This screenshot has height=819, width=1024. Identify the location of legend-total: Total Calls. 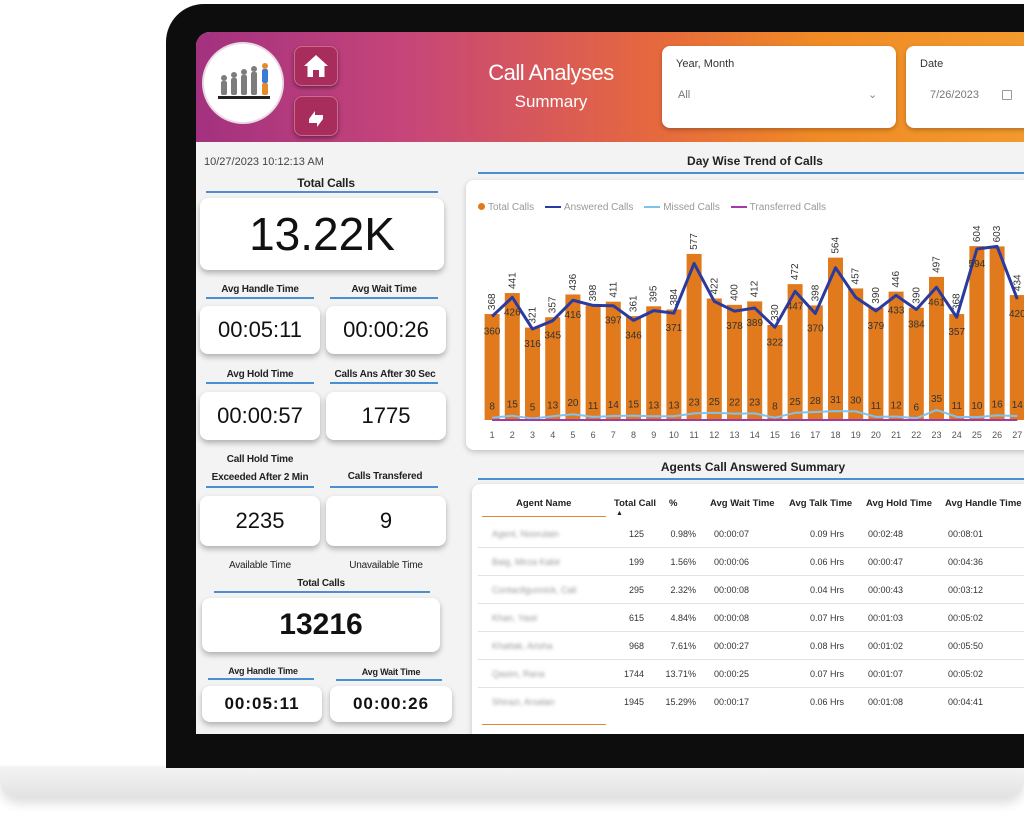
(506, 207).